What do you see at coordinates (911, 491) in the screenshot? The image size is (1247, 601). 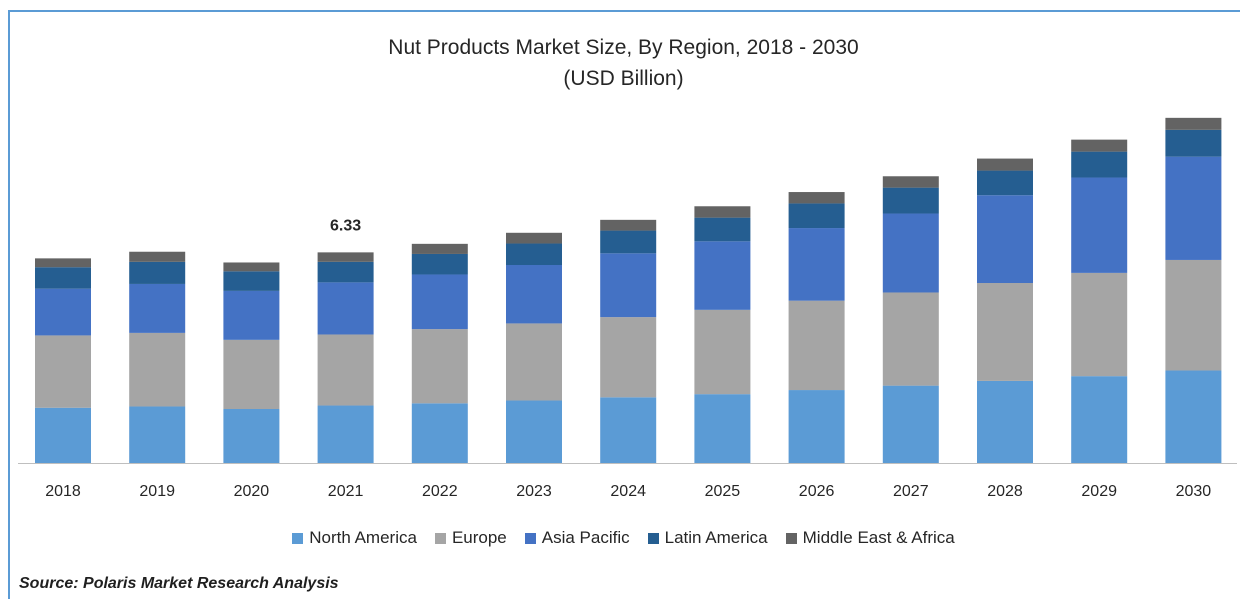 I see `x-tick-label: 2027` at bounding box center [911, 491].